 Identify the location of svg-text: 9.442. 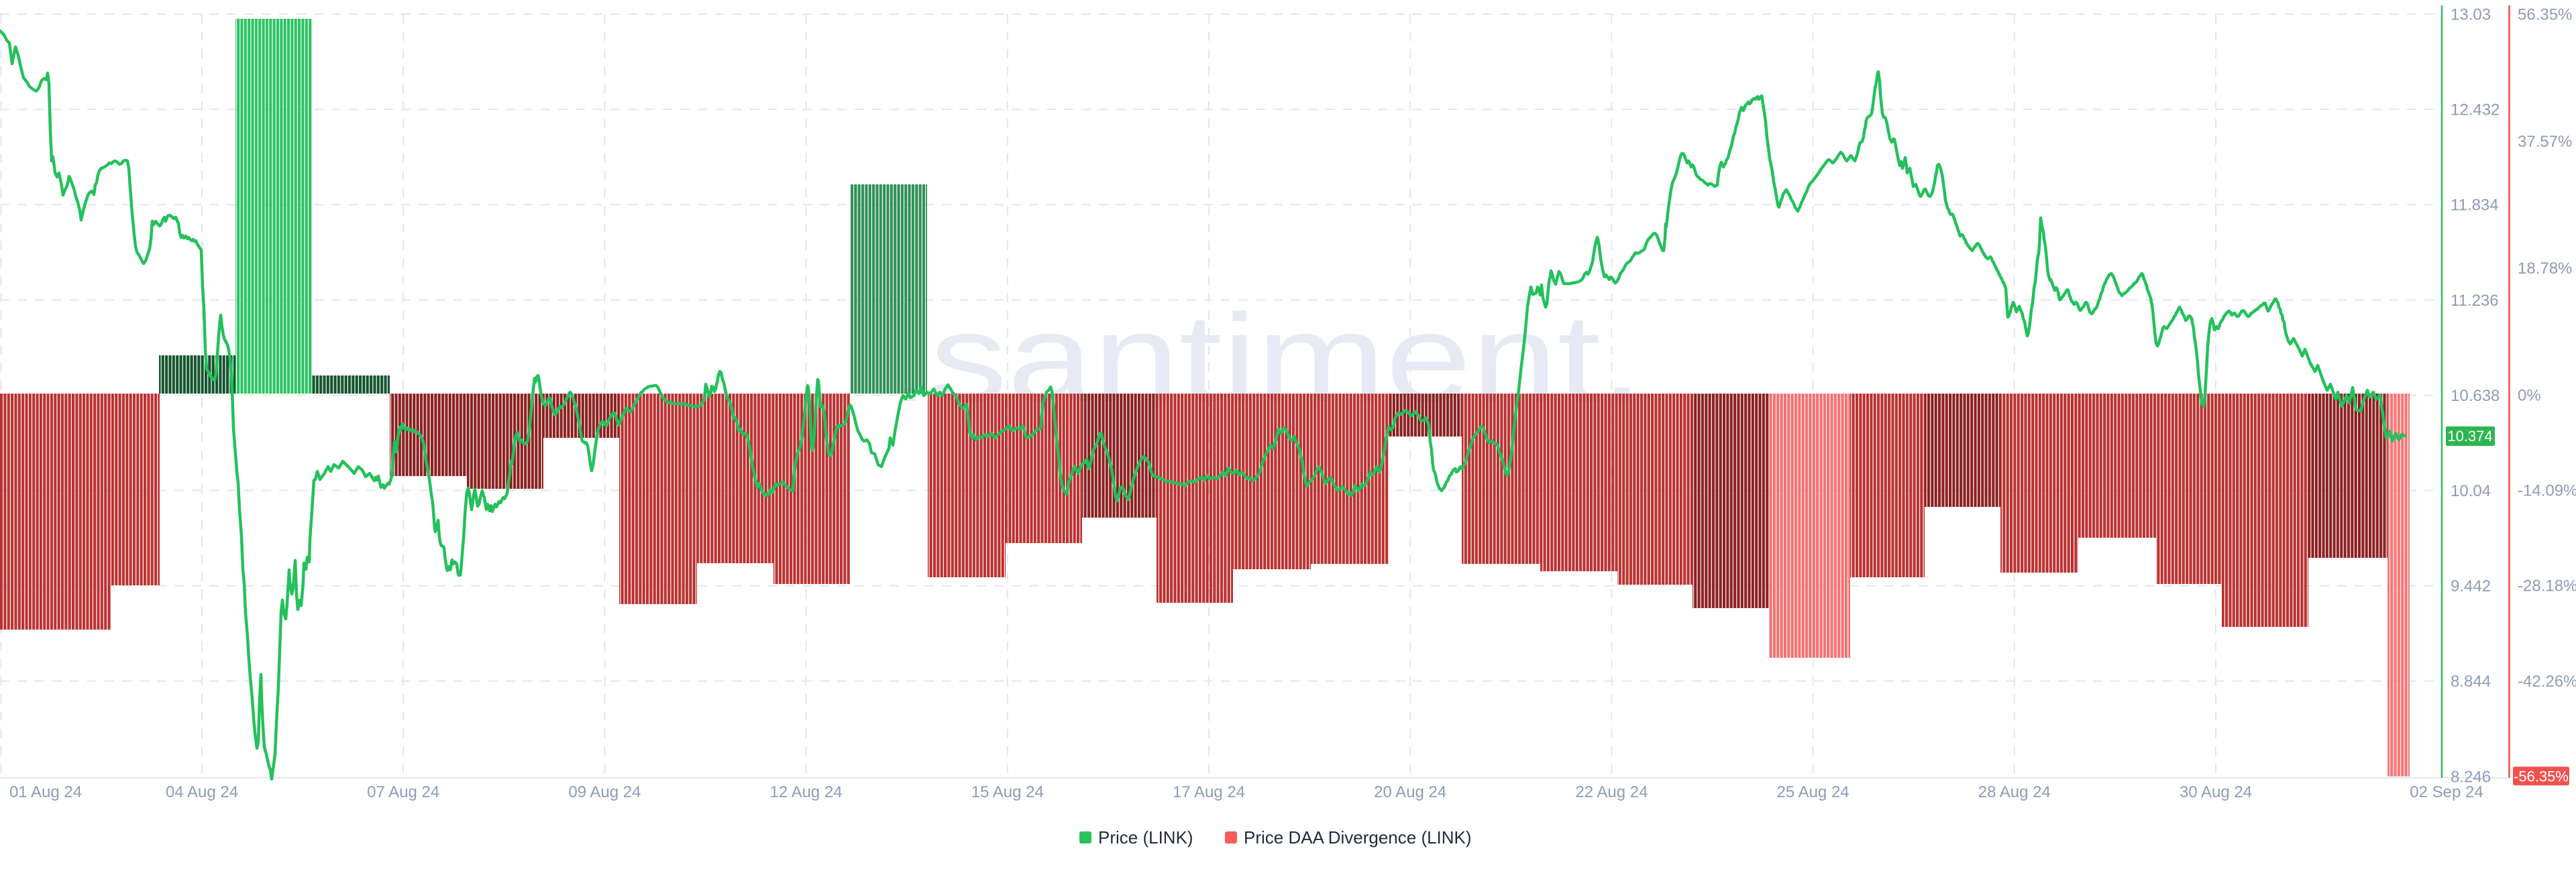
(2471, 586).